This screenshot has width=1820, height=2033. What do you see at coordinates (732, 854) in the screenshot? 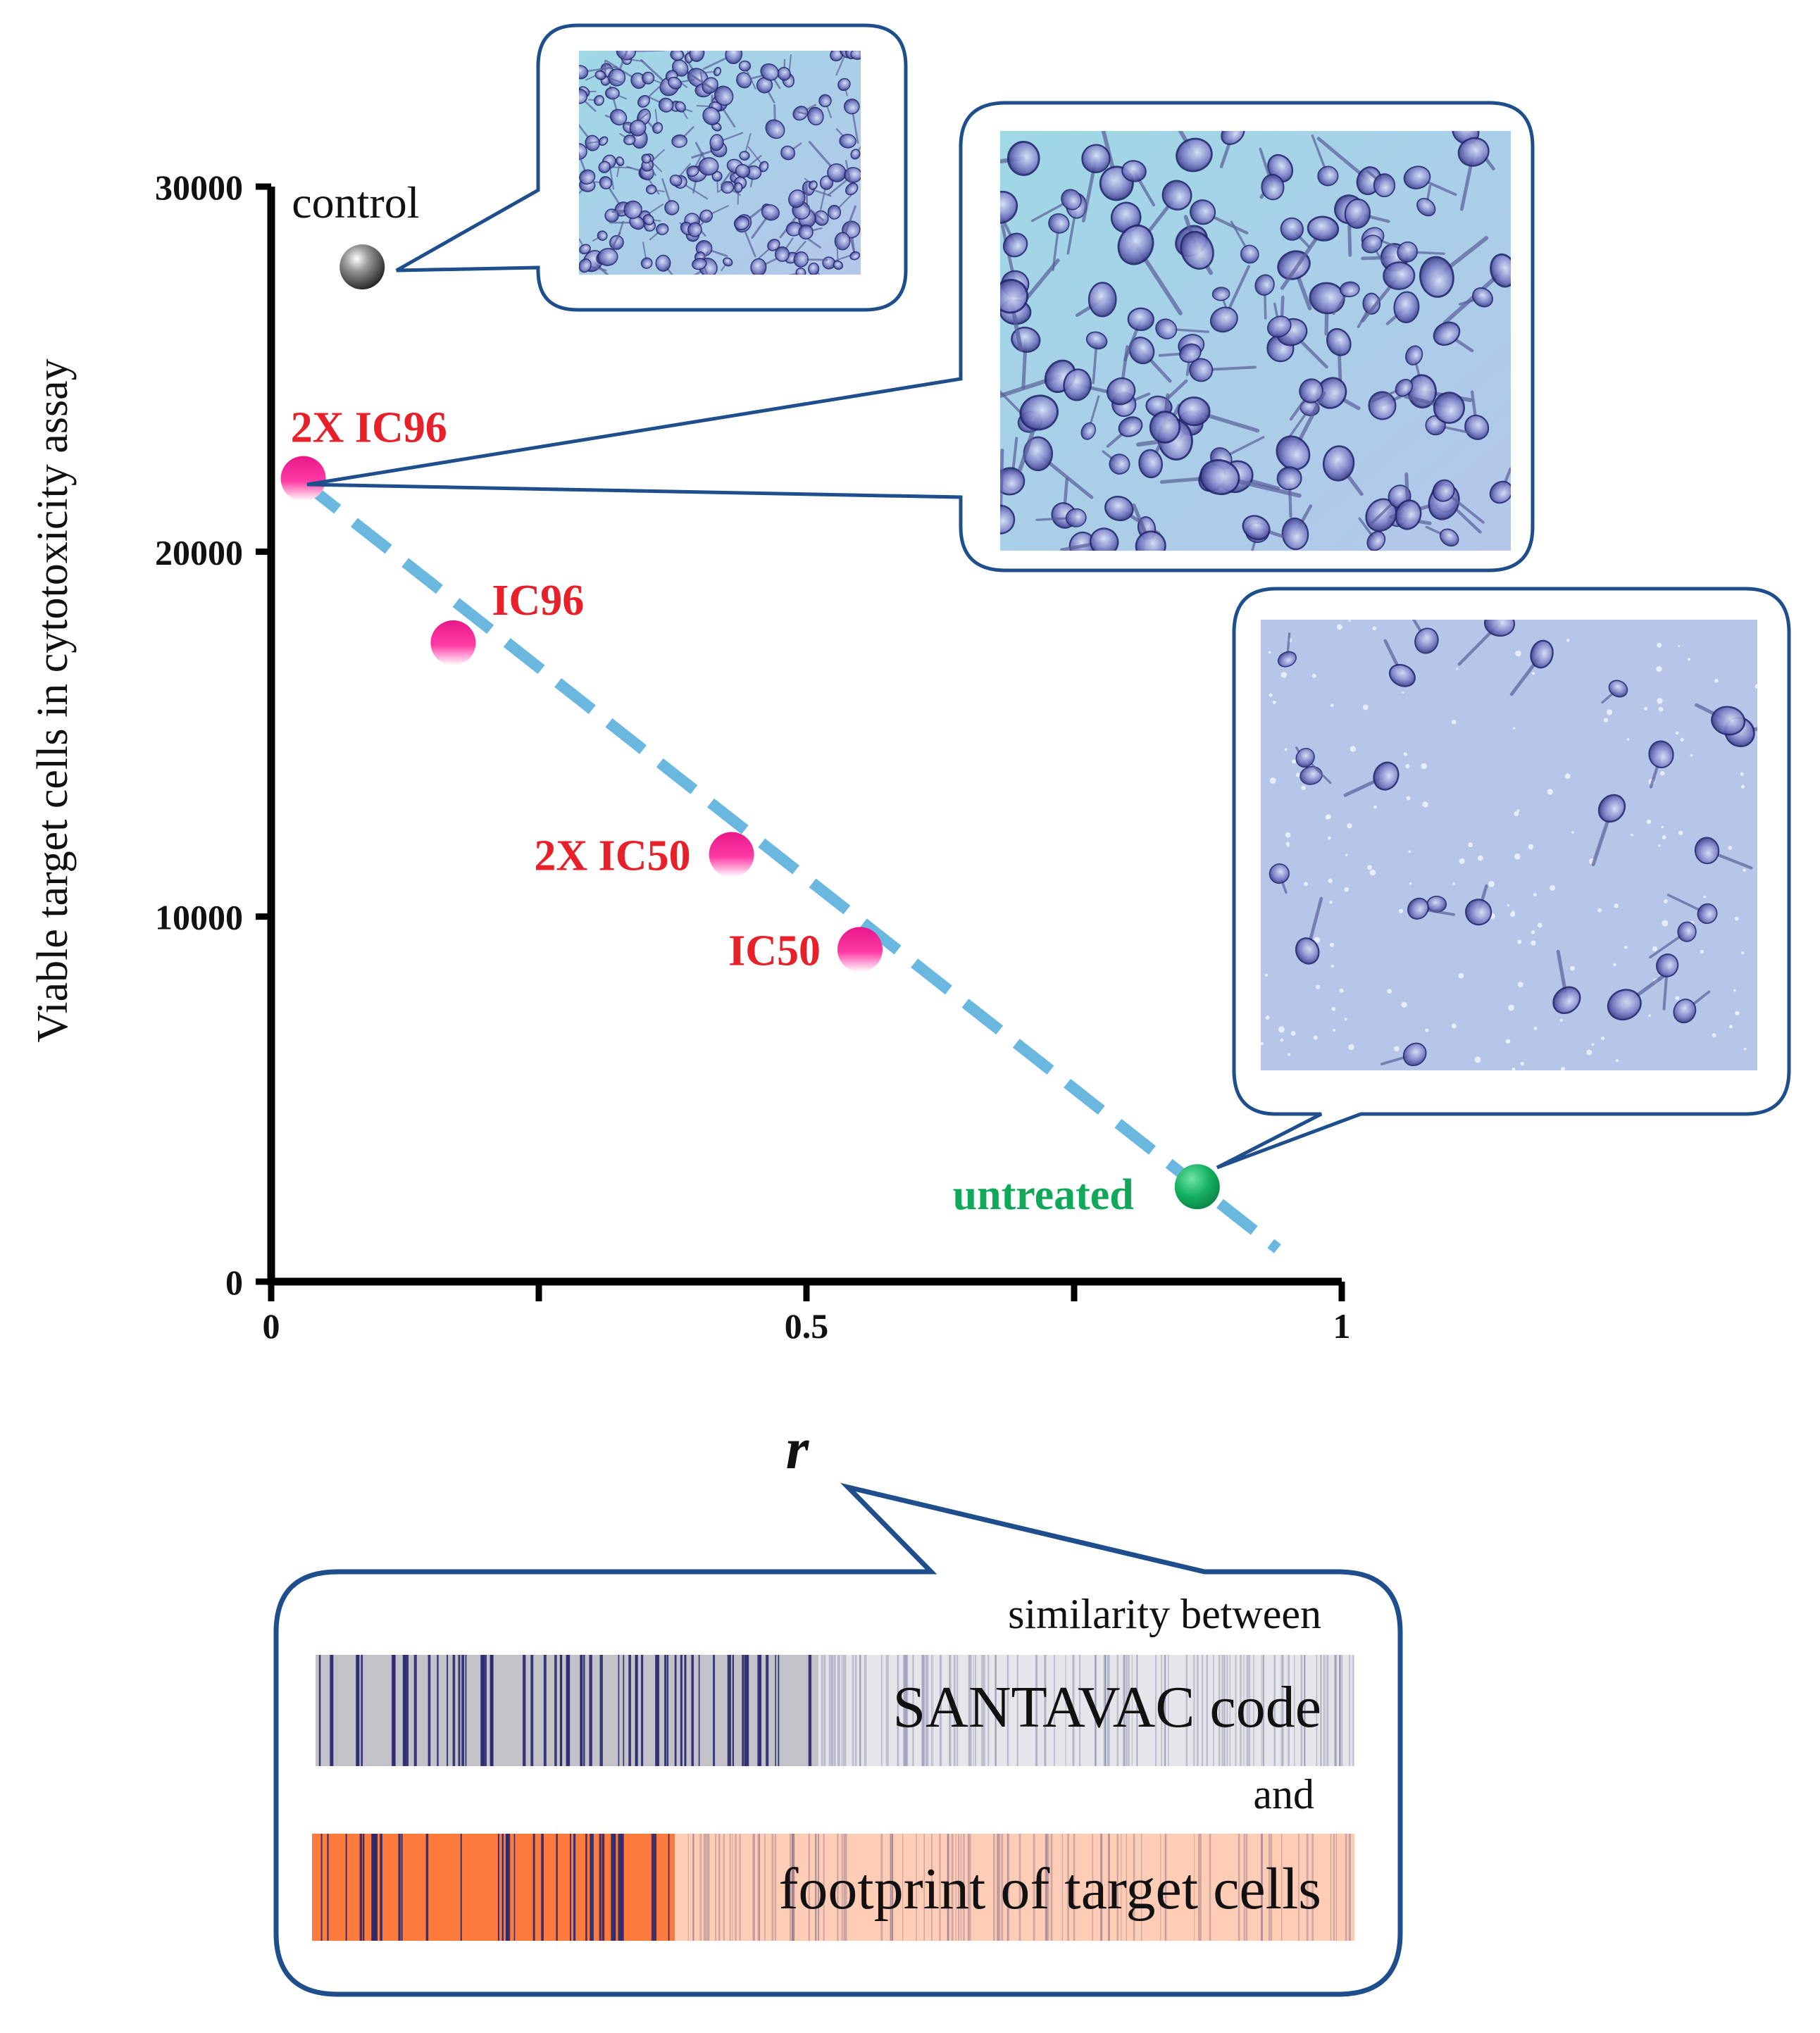
I see `point-2x-ic50` at bounding box center [732, 854].